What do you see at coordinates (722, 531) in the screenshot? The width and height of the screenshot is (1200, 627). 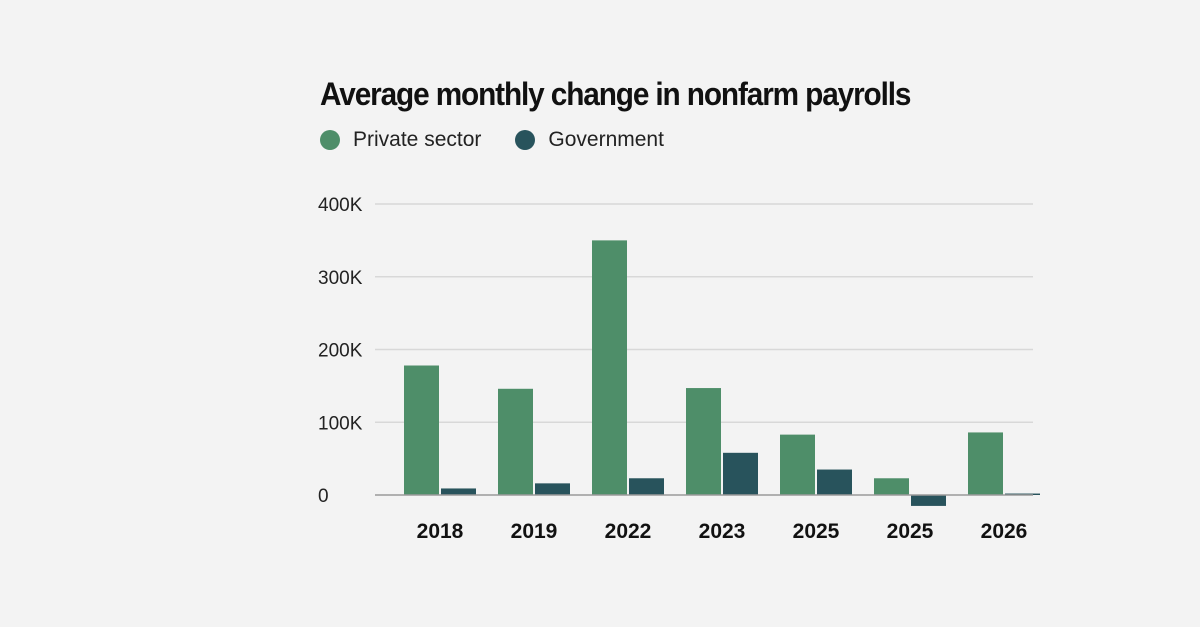 I see `x-tick-label: 2023` at bounding box center [722, 531].